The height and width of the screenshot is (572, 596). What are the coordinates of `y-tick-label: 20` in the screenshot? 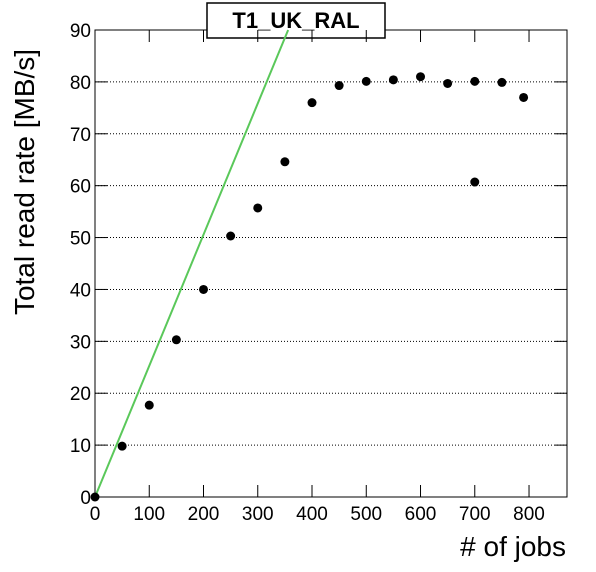 It's located at (80, 394).